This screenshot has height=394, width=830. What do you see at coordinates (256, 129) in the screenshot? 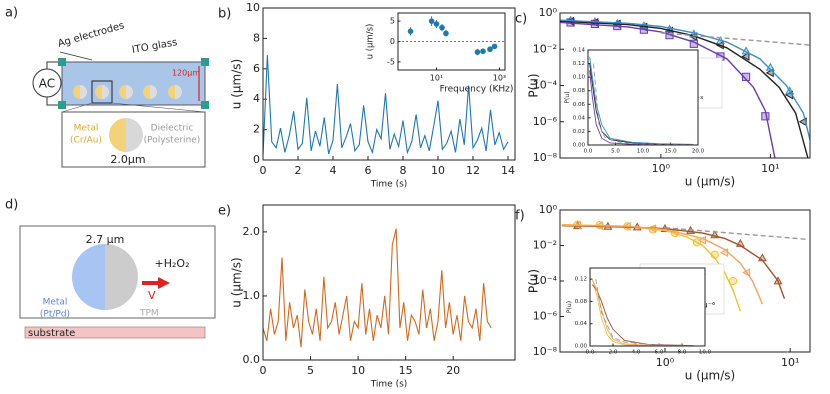
I see `y-tick-label: 2` at bounding box center [256, 129].